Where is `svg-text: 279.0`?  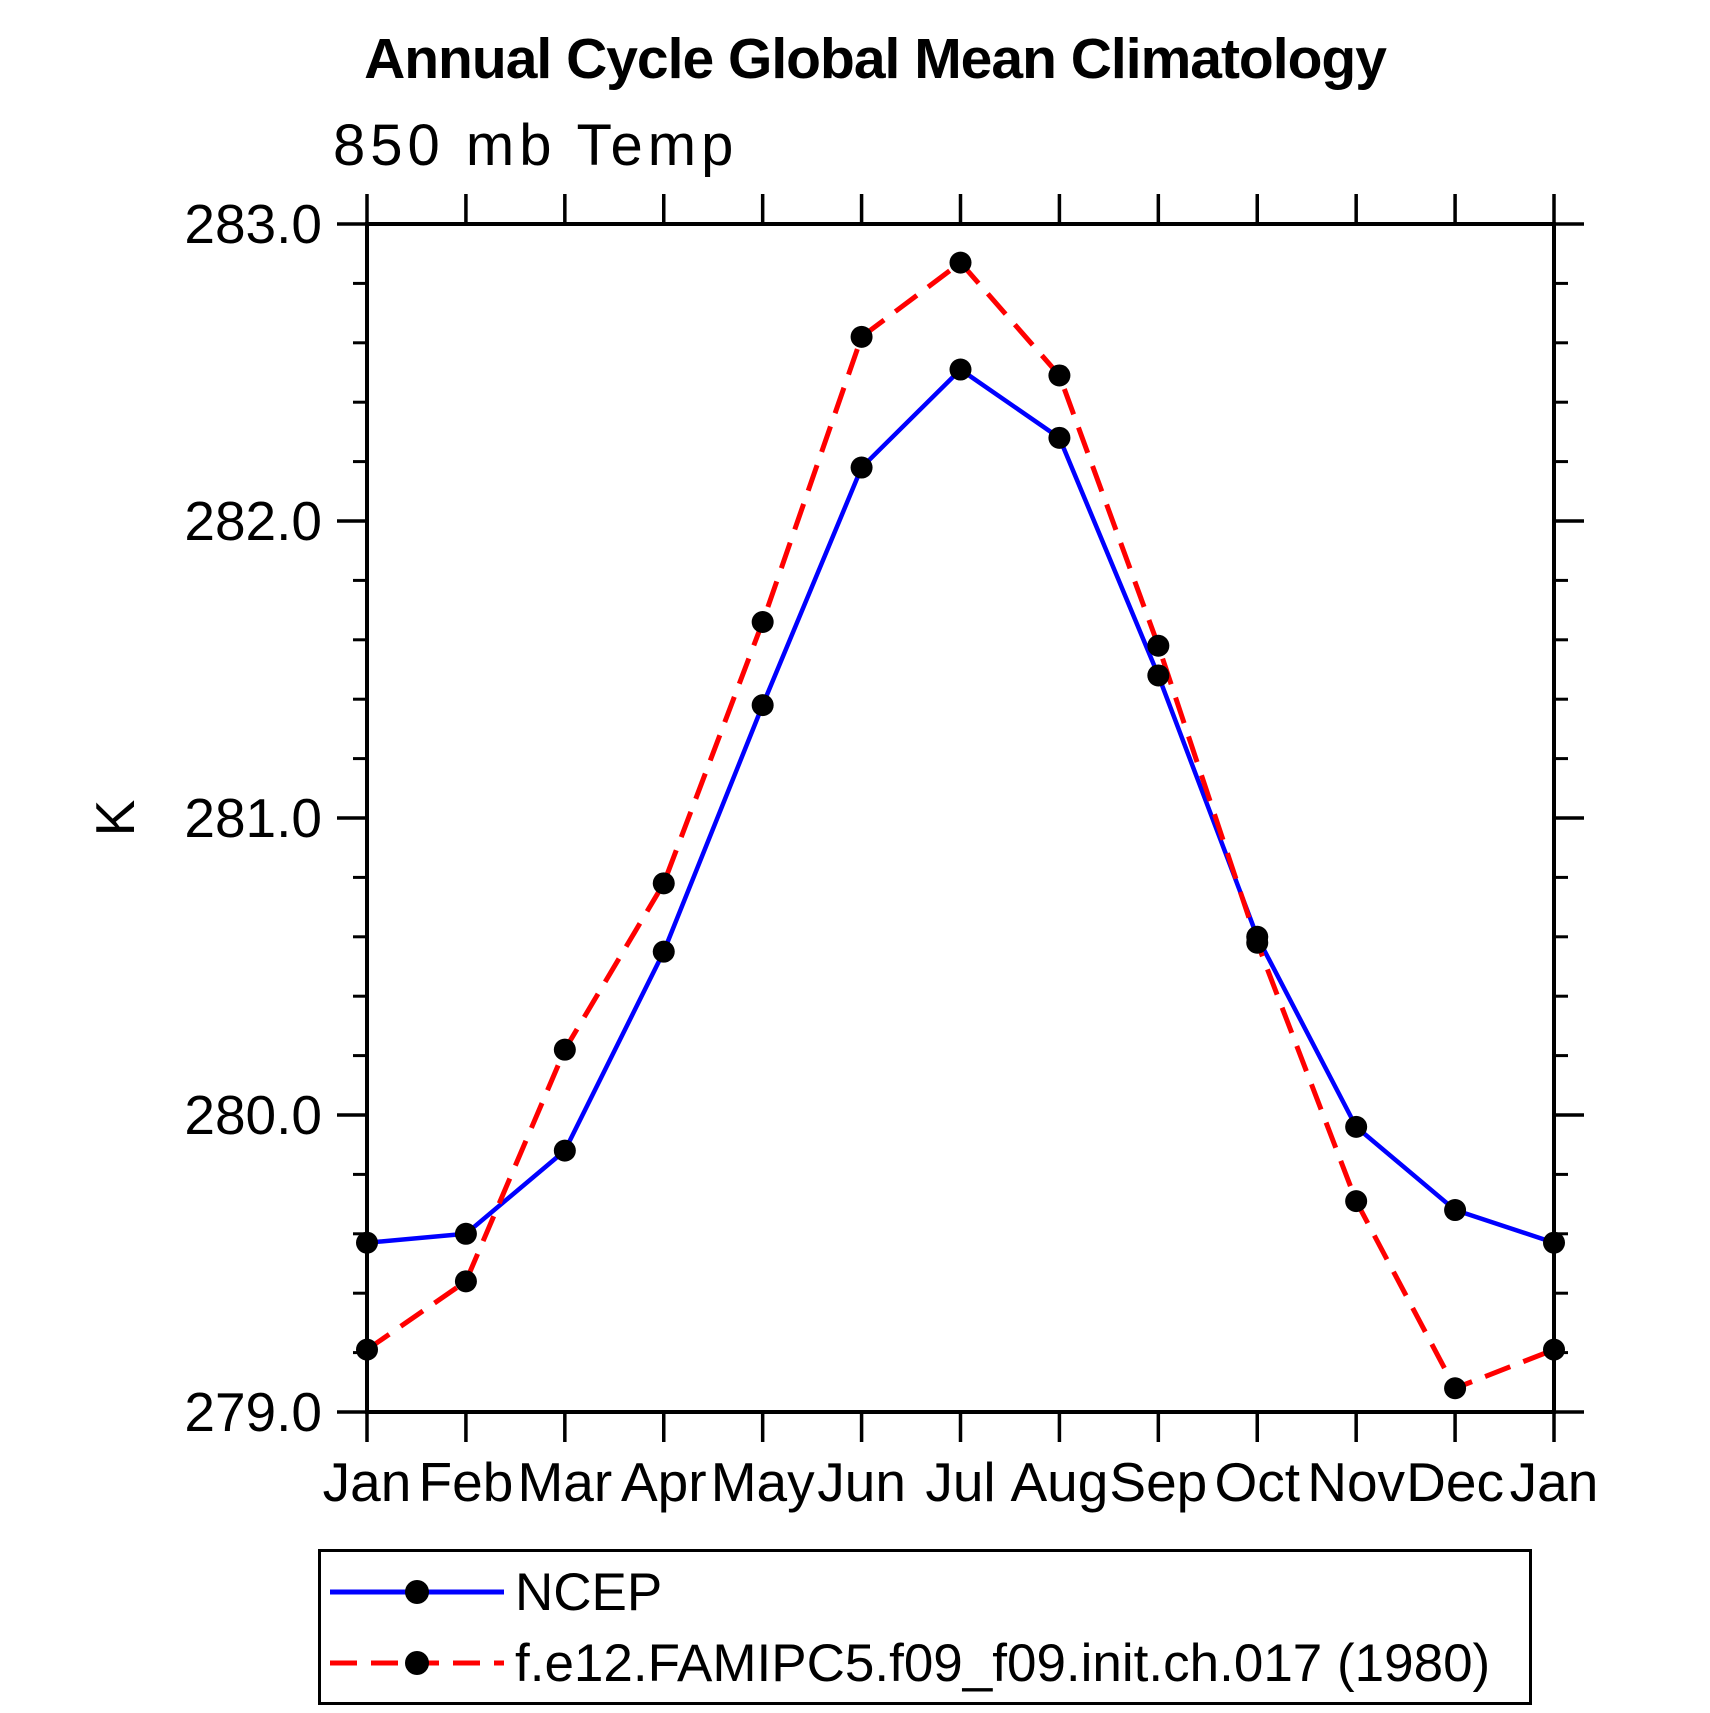 svg-text: 279.0 is located at coordinates (253, 1412).